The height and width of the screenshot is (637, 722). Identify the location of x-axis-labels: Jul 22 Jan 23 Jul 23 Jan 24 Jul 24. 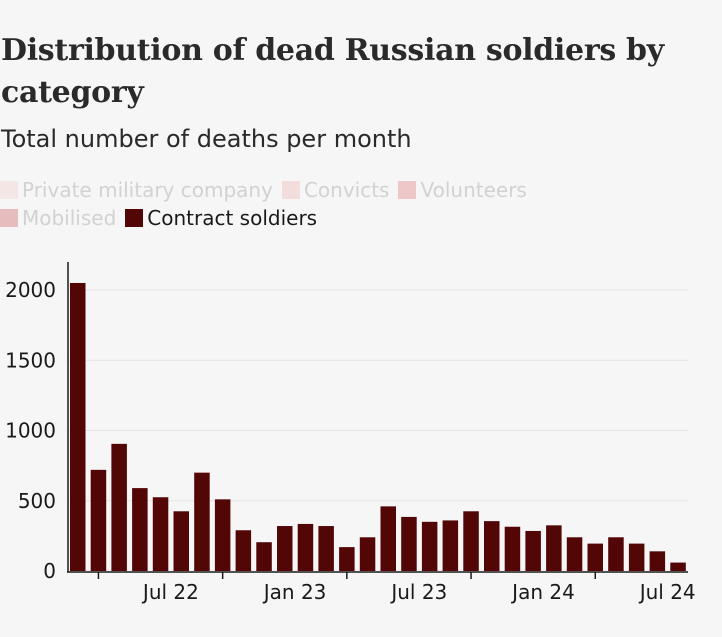
(418, 592).